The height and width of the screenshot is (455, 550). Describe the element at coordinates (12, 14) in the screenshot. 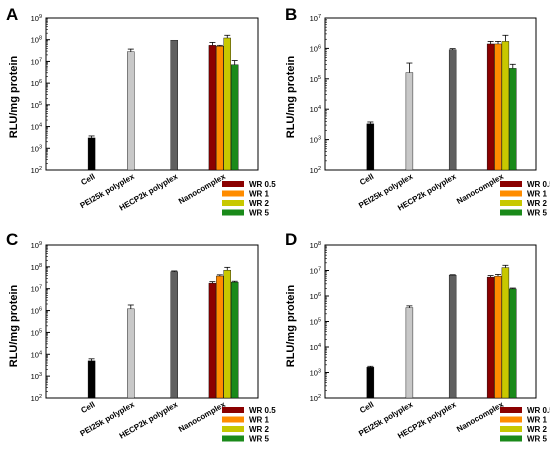

I see `panel-letter: A` at that location.